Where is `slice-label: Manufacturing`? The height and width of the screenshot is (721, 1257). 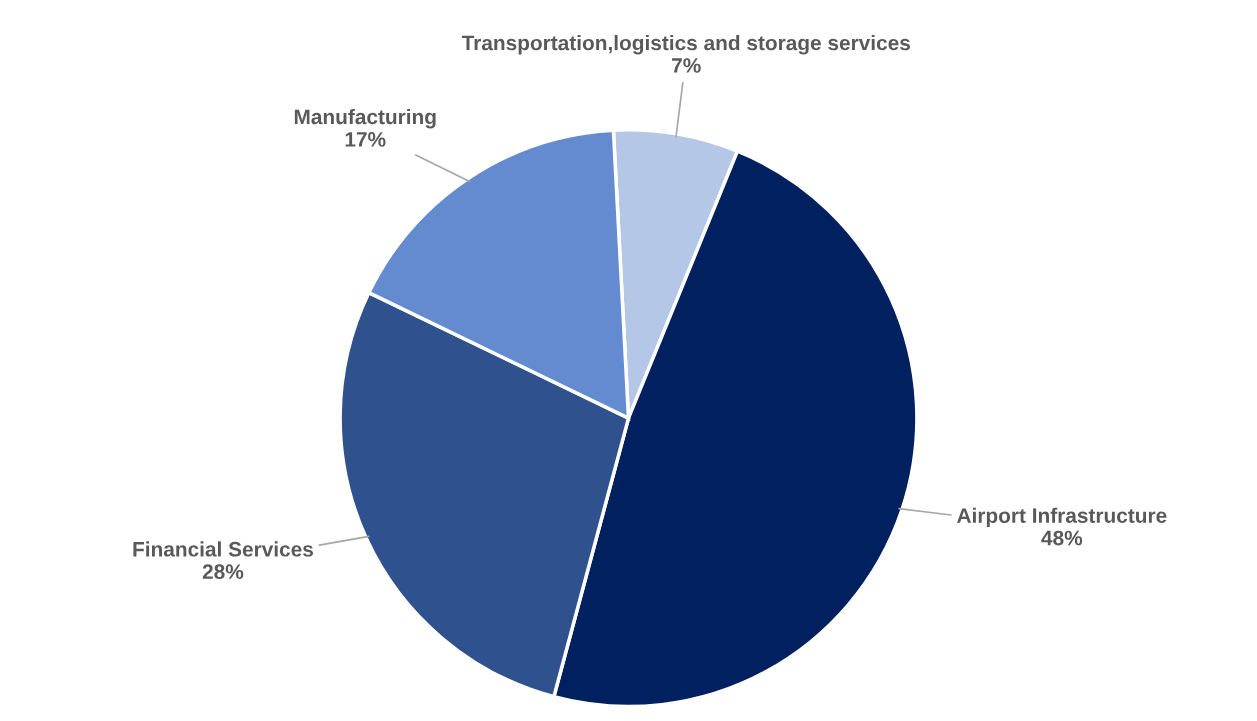 slice-label: Manufacturing is located at coordinates (365, 118).